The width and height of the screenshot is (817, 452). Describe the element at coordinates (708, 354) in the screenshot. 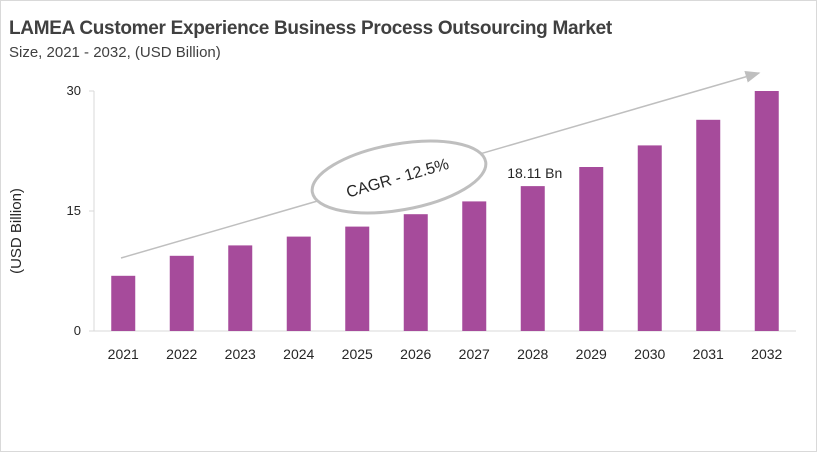

I see `x-tick-label: 2031` at that location.